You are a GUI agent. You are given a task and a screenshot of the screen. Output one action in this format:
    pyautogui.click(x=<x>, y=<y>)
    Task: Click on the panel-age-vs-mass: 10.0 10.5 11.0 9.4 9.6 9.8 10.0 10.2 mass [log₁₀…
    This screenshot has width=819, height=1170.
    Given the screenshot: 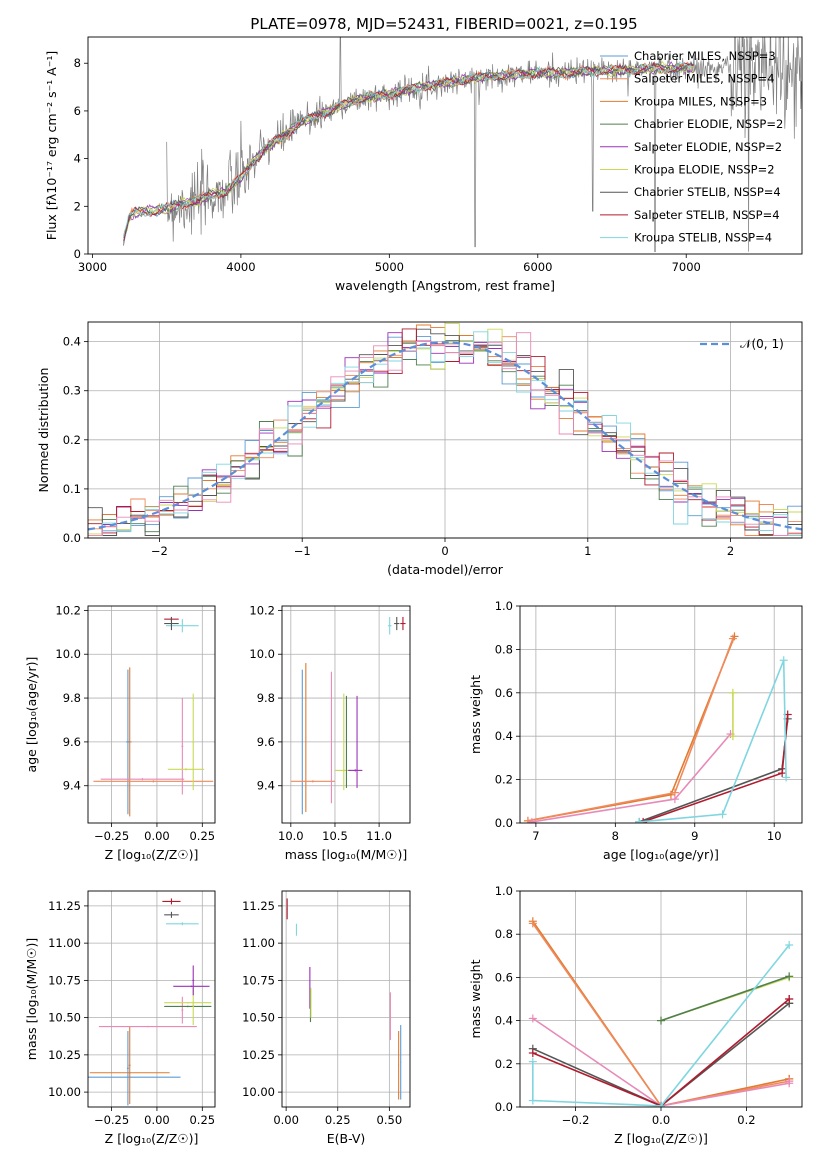 What is the action you would take?
    pyautogui.click(x=330, y=732)
    